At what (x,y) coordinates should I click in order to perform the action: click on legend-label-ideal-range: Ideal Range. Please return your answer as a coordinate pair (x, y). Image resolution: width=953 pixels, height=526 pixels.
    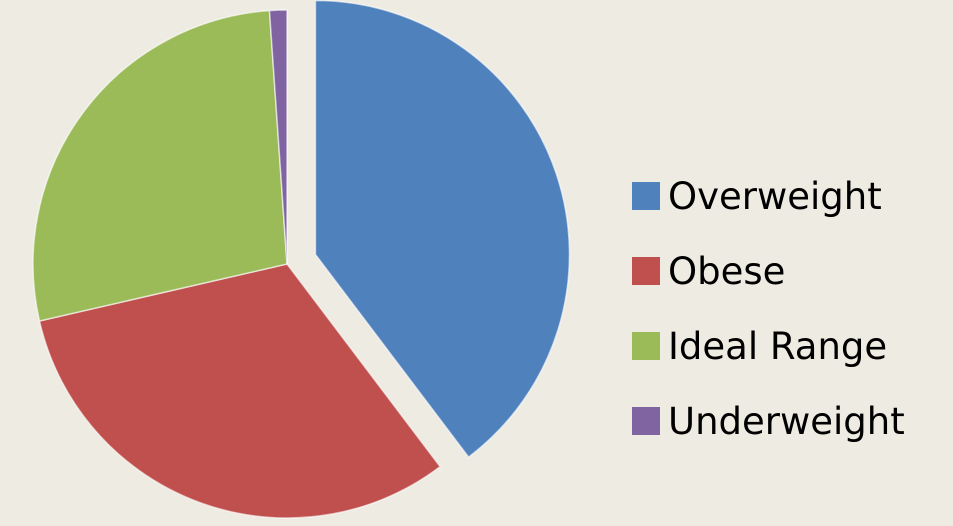
    Looking at the image, I should click on (777, 346).